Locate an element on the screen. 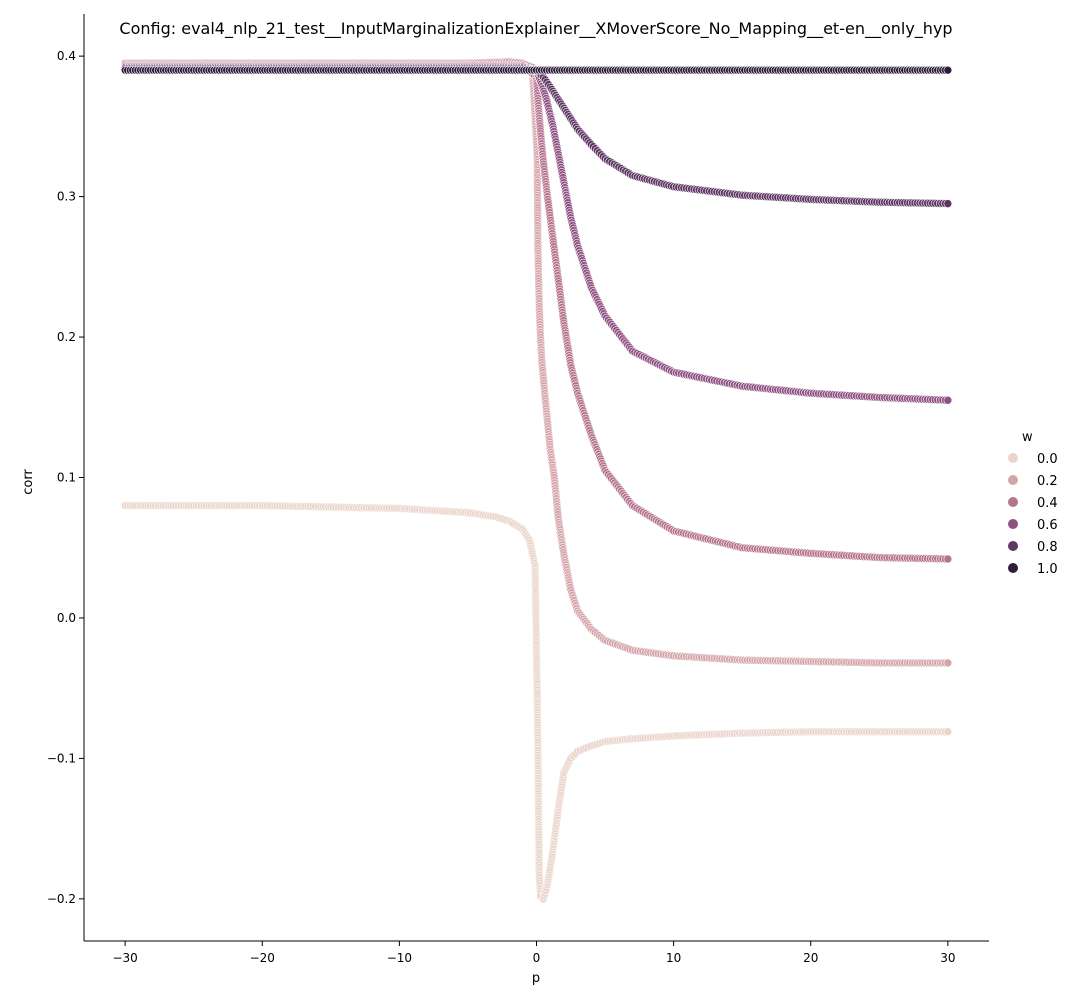 The height and width of the screenshot is (1000, 1072). y-tick-label: 0.1 is located at coordinates (66, 478).